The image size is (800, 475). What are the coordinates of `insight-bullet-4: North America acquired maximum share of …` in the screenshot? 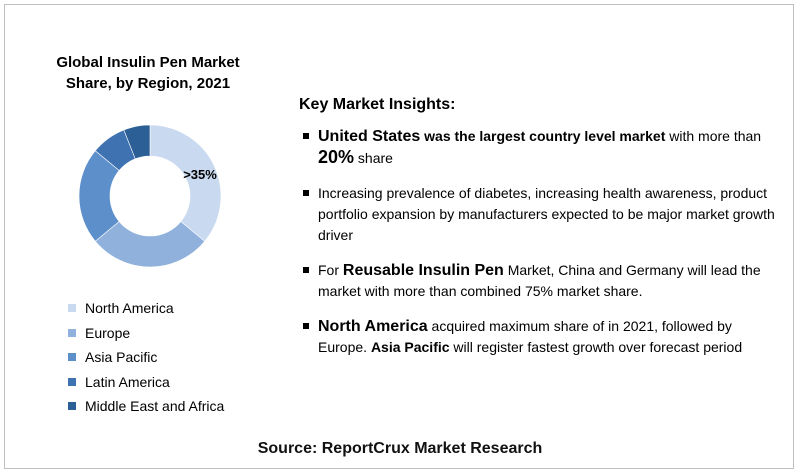 It's located at (539, 337).